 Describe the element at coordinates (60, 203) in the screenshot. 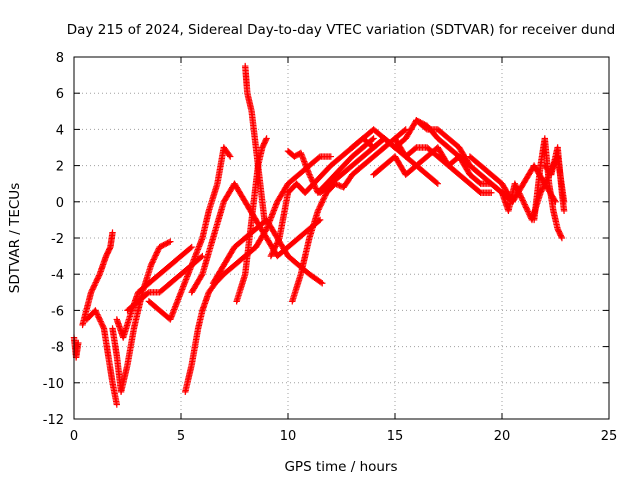

I see `y-tick-label: 0` at that location.